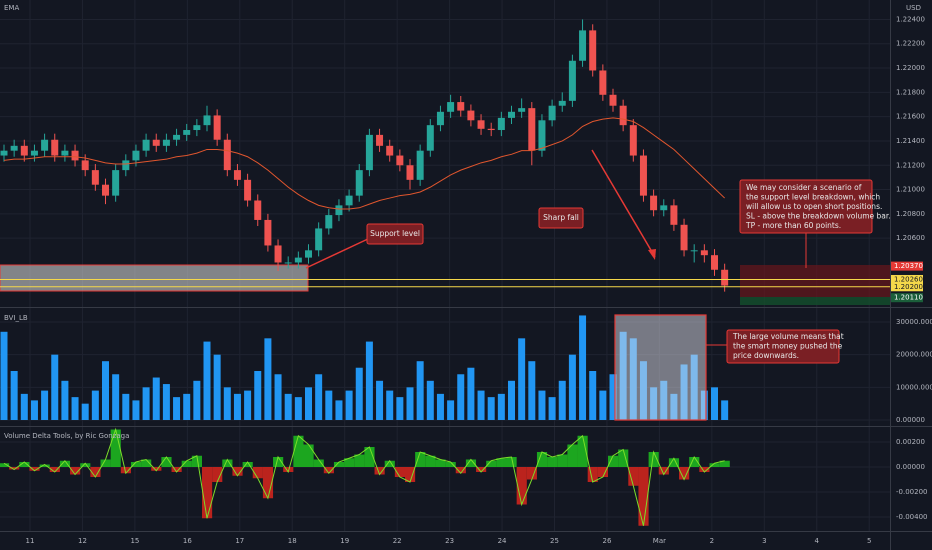 This screenshot has height=550, width=932. What do you see at coordinates (818, 216) in the screenshot?
I see `note-line: SL - above the breakdown volume bar.` at bounding box center [818, 216].